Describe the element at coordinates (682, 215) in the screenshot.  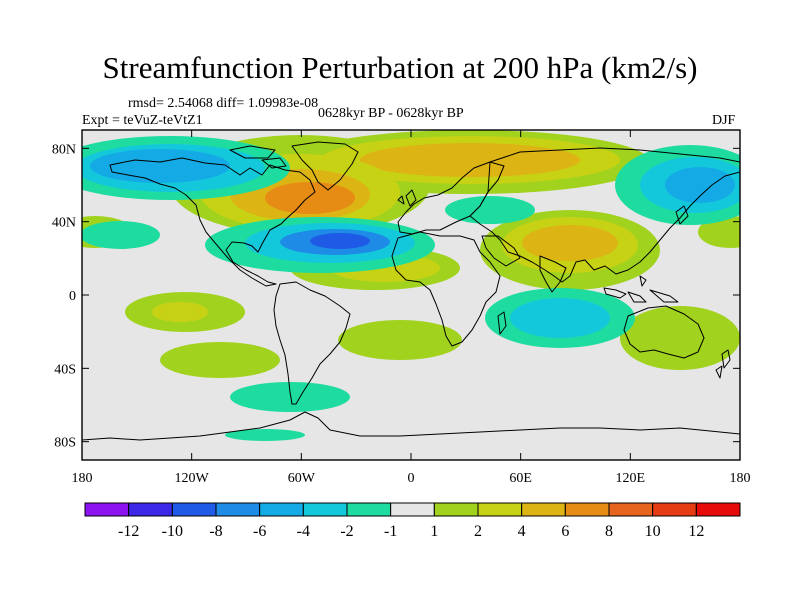
I see `japan` at that location.